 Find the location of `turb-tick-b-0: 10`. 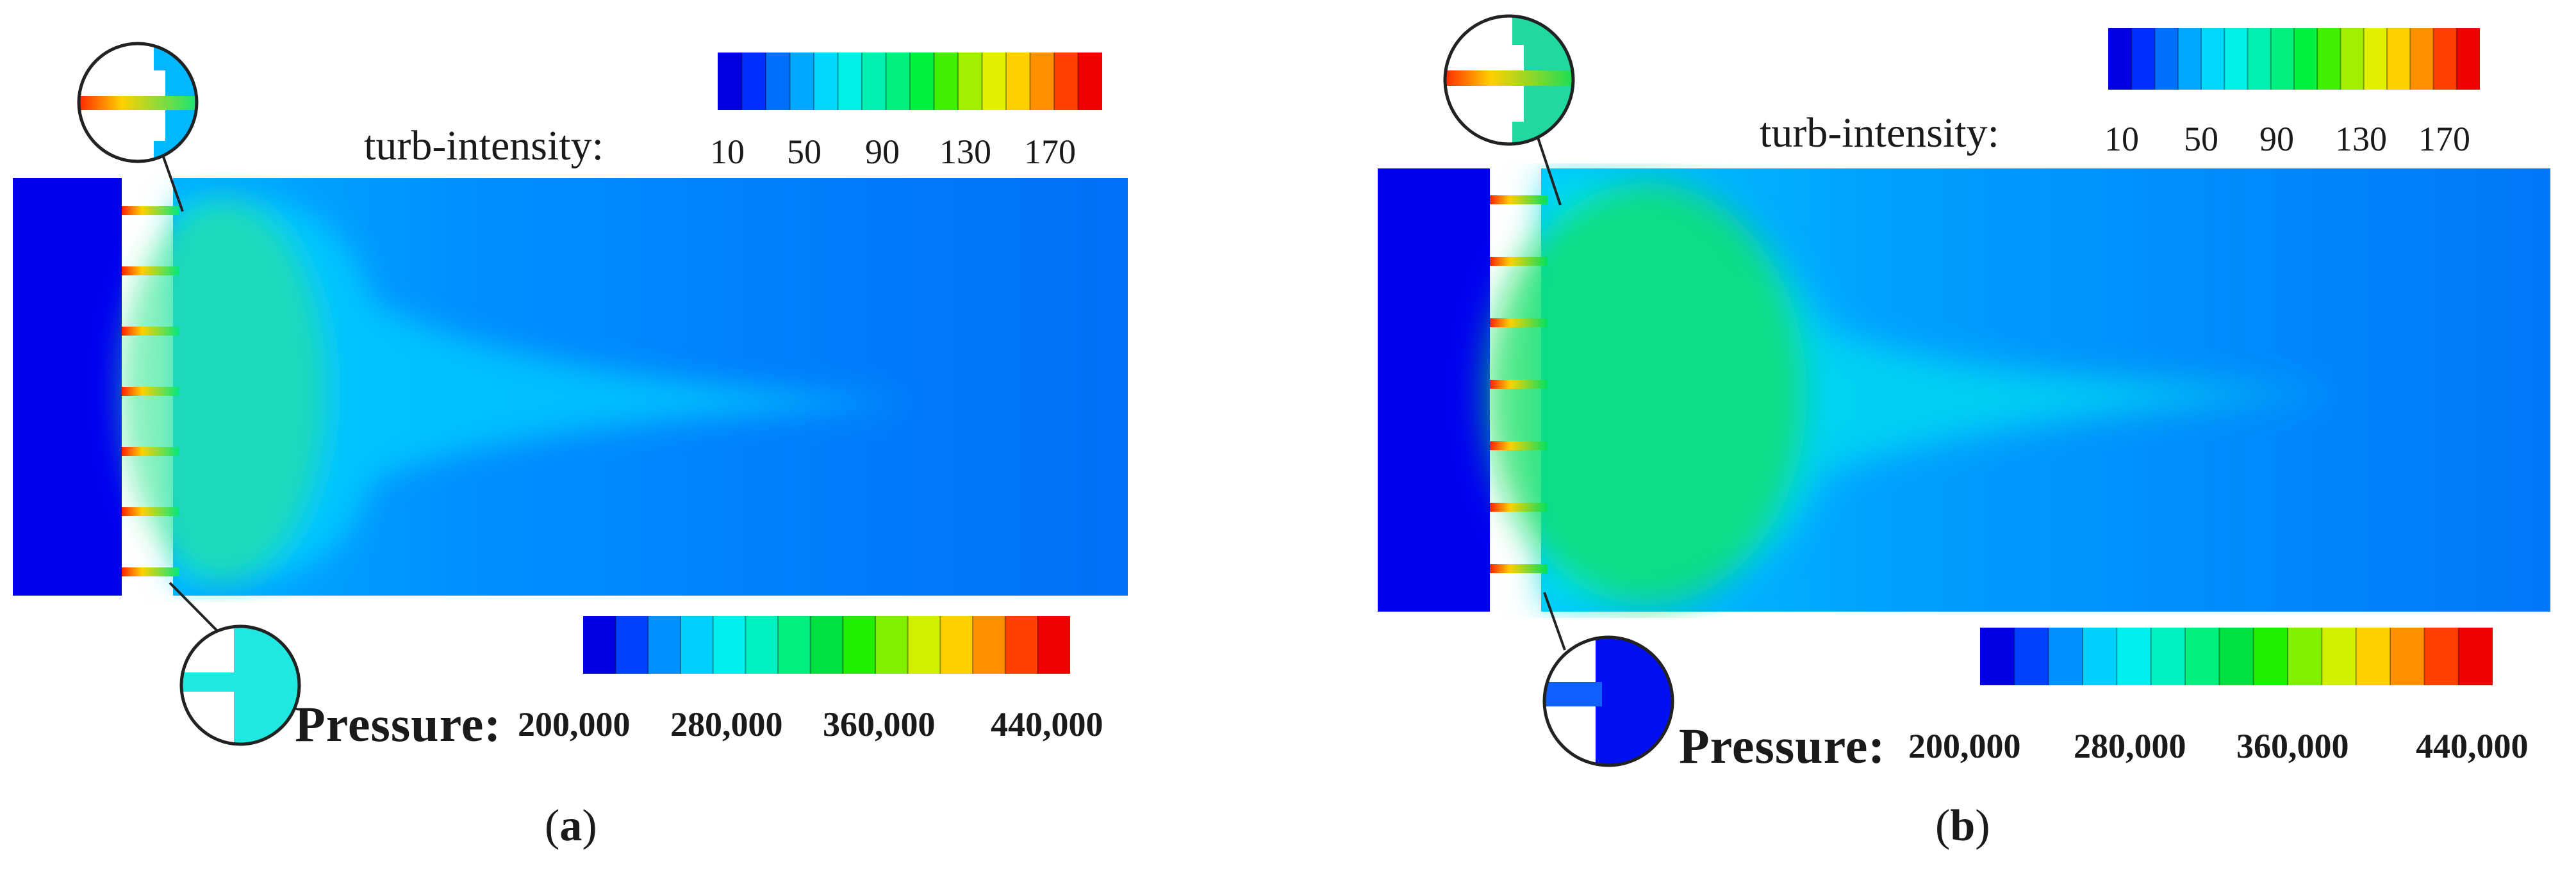

turb-tick-b-0: 10 is located at coordinates (2121, 139).